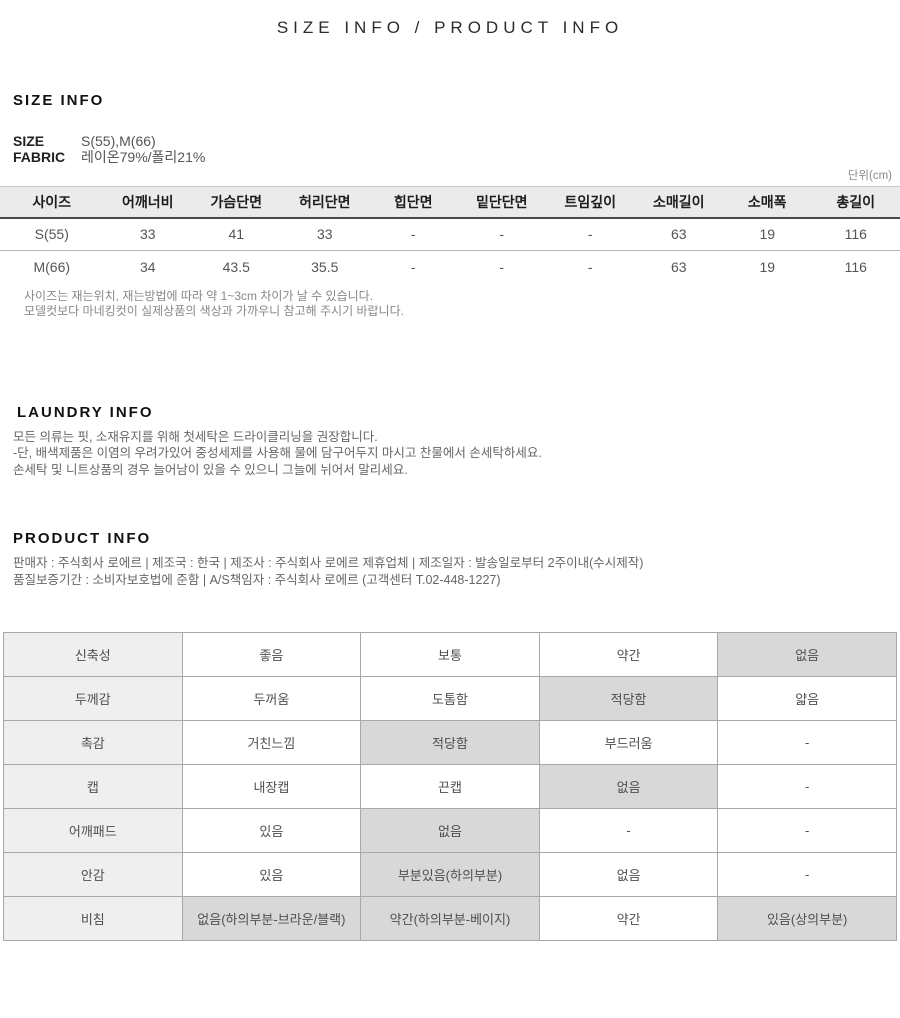  I want to click on size-table-header-cell: 힙단면, so click(413, 202).